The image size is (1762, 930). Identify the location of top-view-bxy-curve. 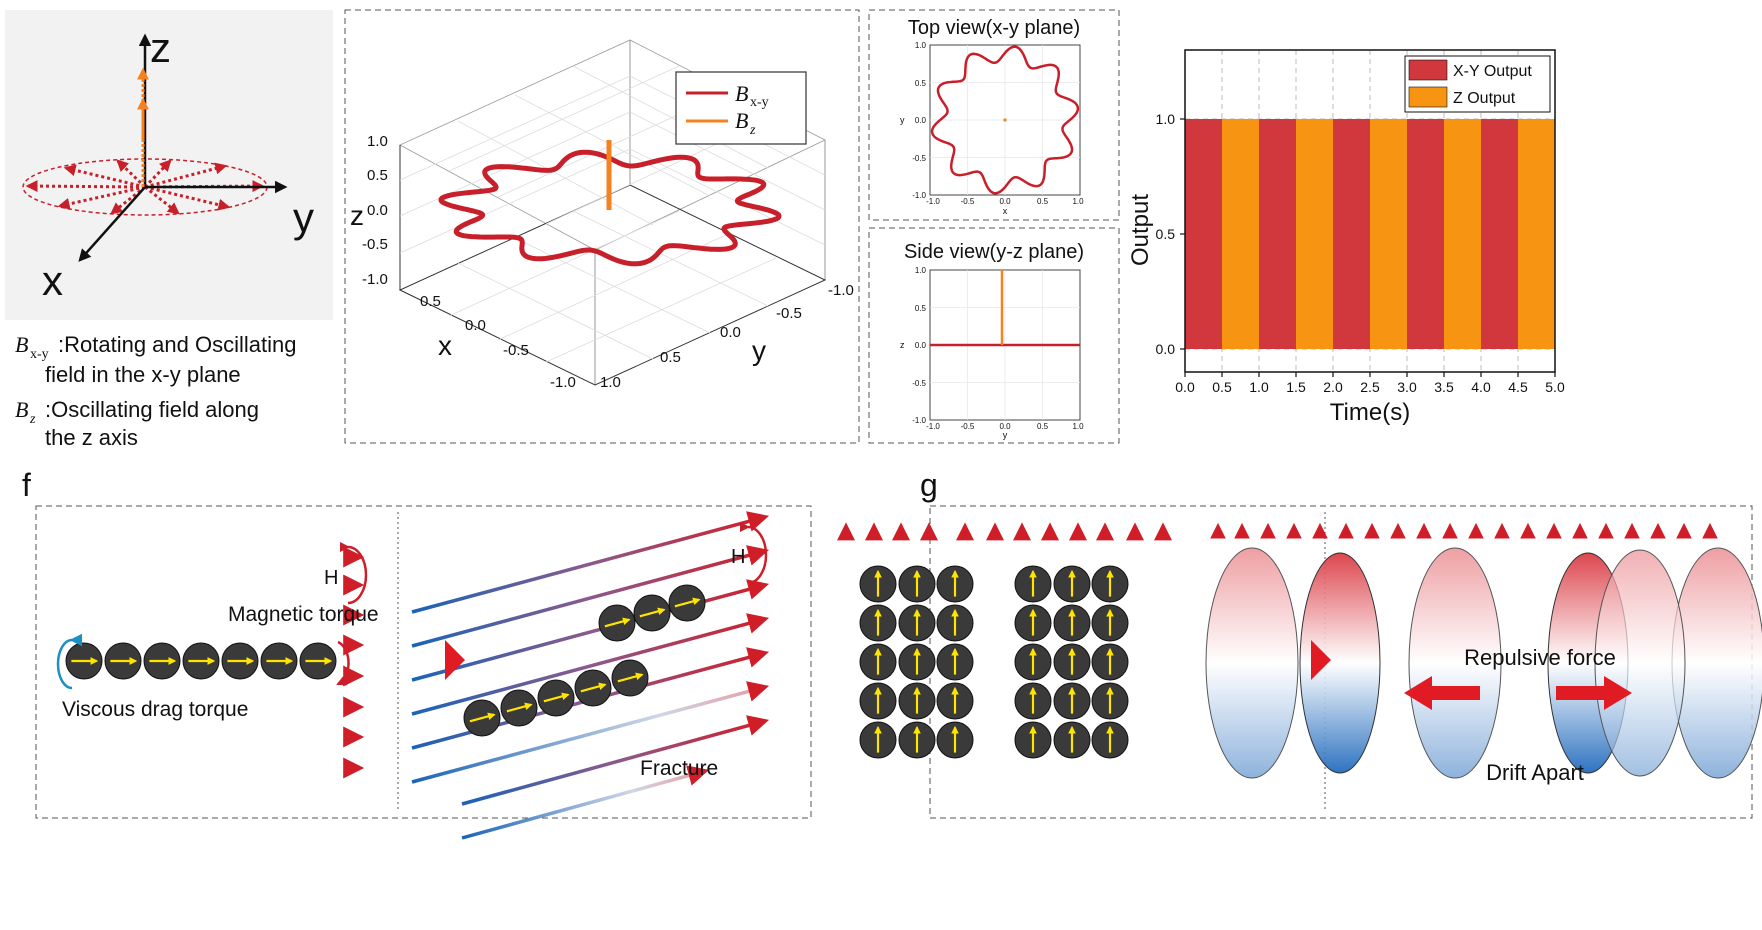
(1005, 120).